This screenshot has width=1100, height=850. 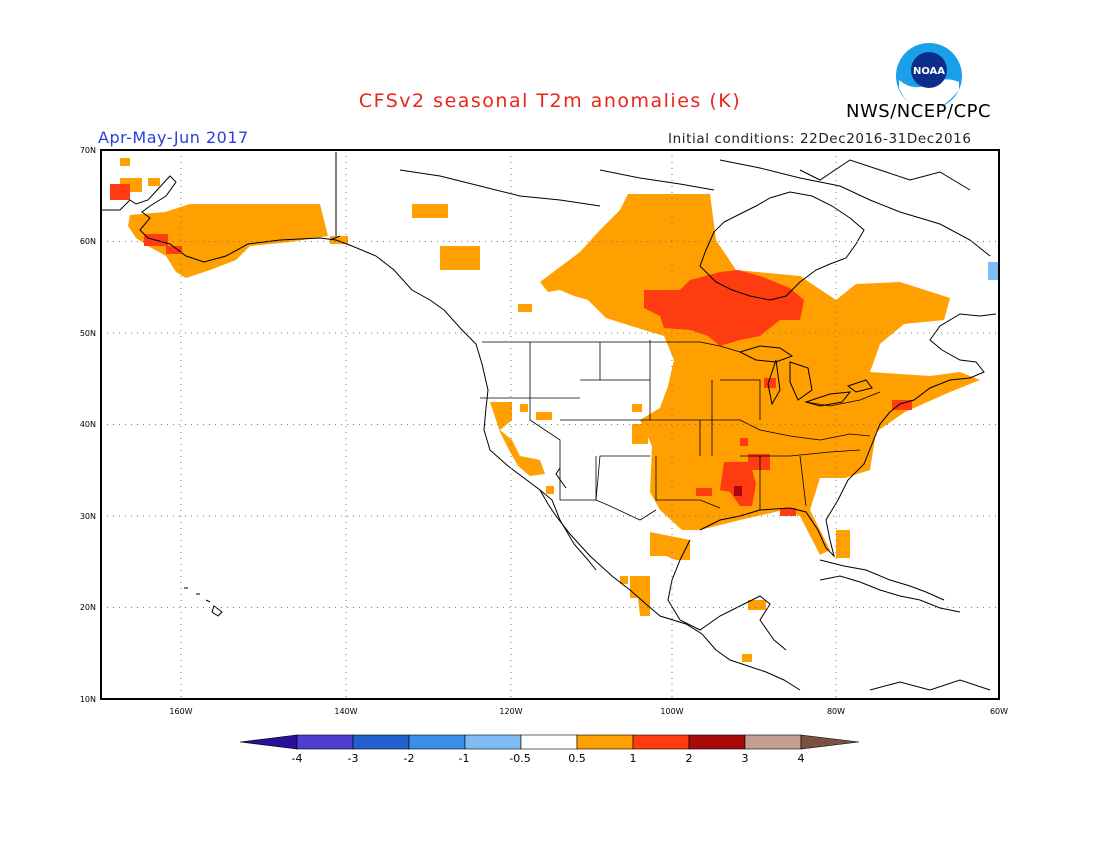 What do you see at coordinates (409, 758) in the screenshot?
I see `colorbar-tick-label: -2` at bounding box center [409, 758].